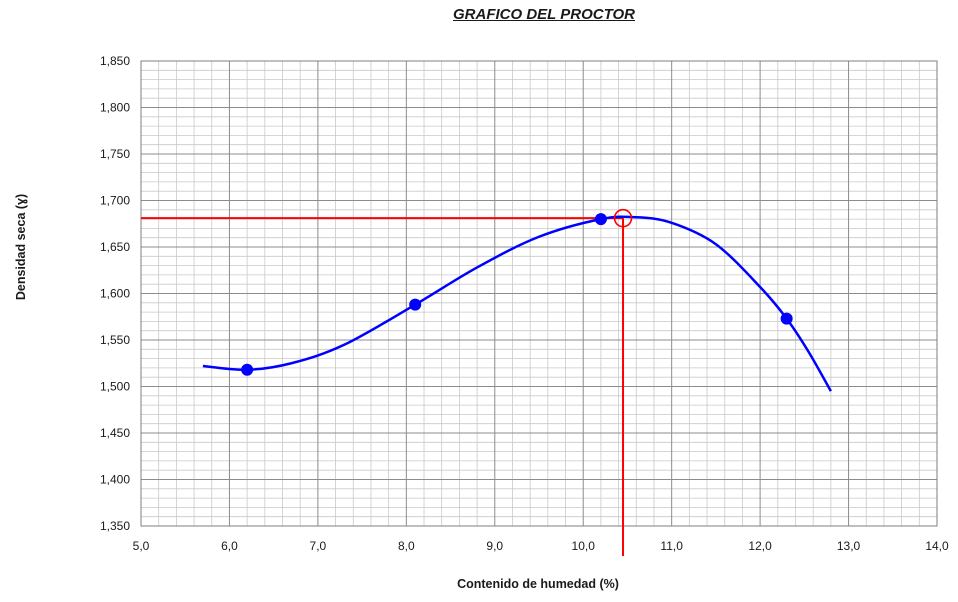  What do you see at coordinates (849, 546) in the screenshot?
I see `x-tick-label: 13,0` at bounding box center [849, 546].